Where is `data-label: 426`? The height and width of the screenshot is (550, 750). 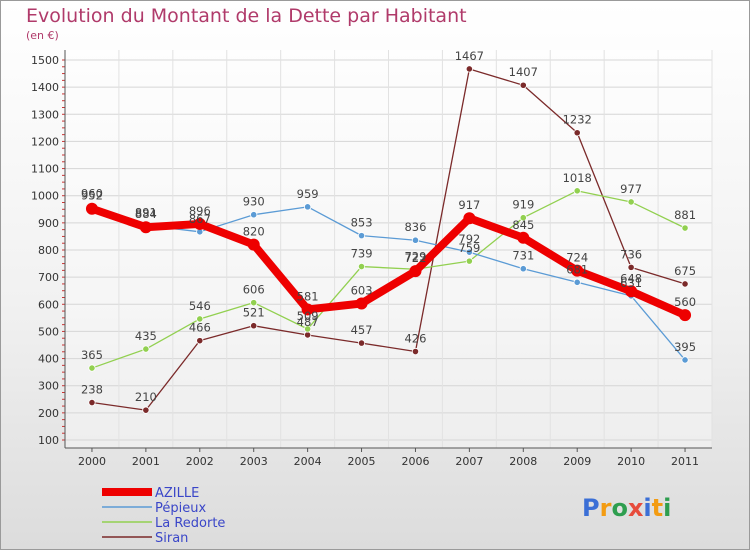
data-label: 426 is located at coordinates (415, 339).